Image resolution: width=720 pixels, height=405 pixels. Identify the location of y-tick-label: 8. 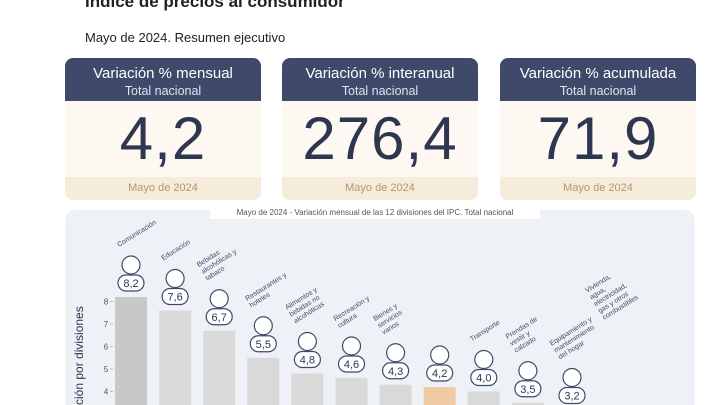
(106, 302).